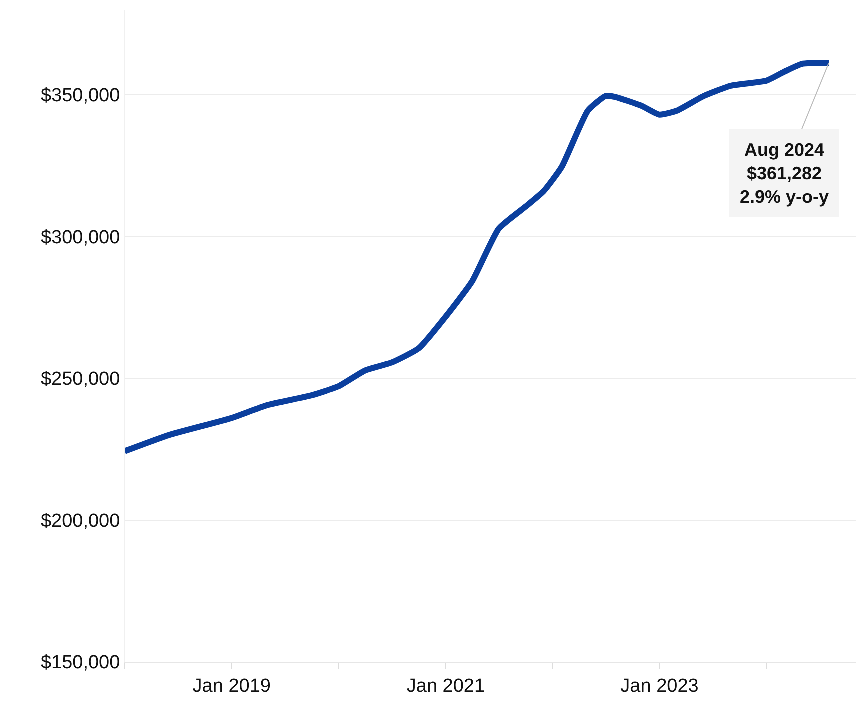  I want to click on y-tick-label: $200,000, so click(80, 521).